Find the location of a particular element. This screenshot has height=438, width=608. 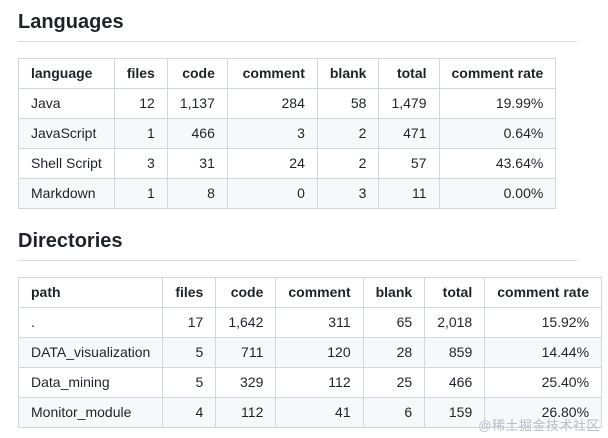

cell-files: 12 is located at coordinates (140, 103).